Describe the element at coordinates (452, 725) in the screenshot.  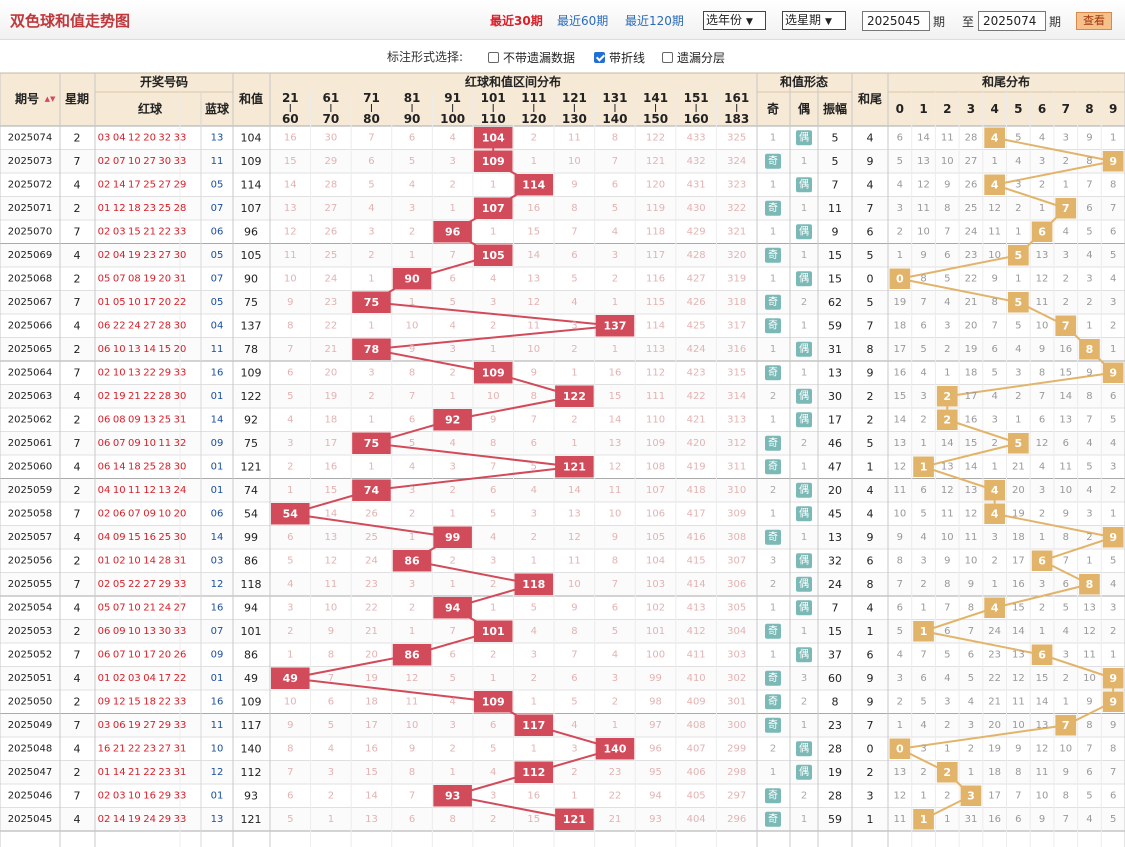
I see `miss-value: 3` at that location.